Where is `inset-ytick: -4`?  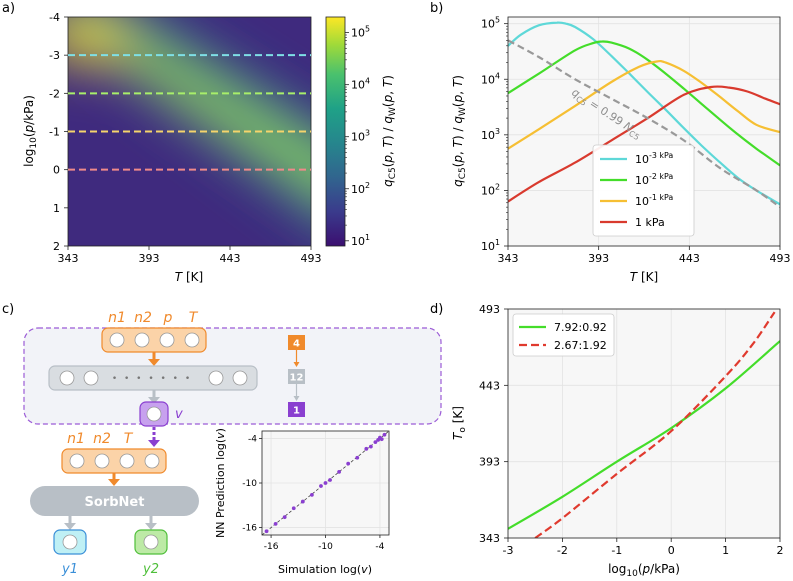
inset-ytick: -4 is located at coordinates (252, 439).